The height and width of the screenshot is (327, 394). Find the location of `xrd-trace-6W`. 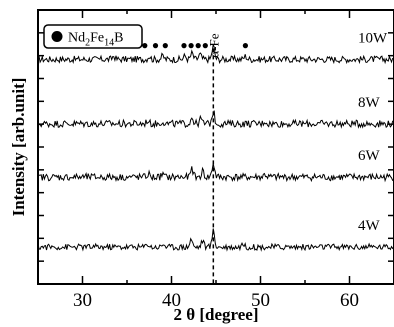

xrd-trace-6W is located at coordinates (215, 173).